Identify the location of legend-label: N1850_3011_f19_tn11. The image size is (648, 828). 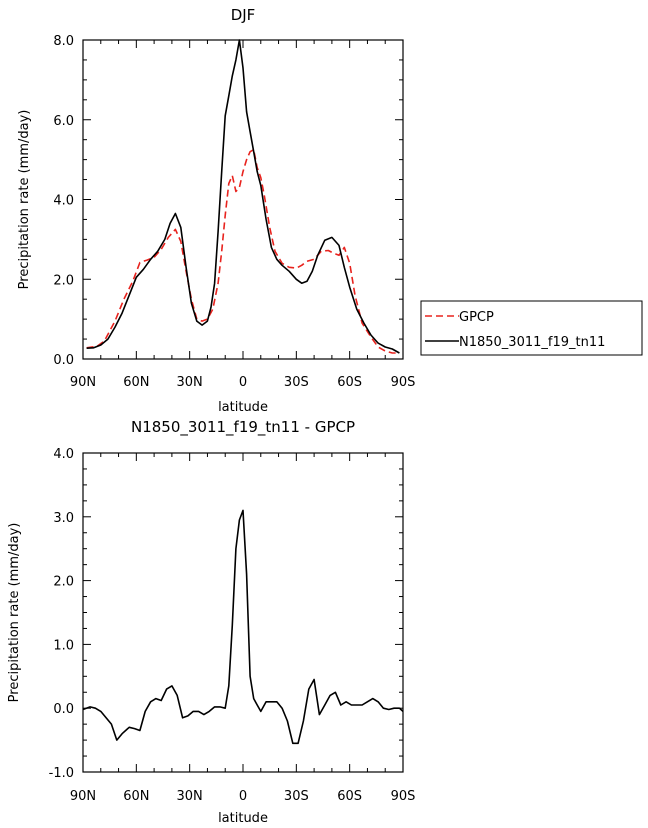
(532, 342).